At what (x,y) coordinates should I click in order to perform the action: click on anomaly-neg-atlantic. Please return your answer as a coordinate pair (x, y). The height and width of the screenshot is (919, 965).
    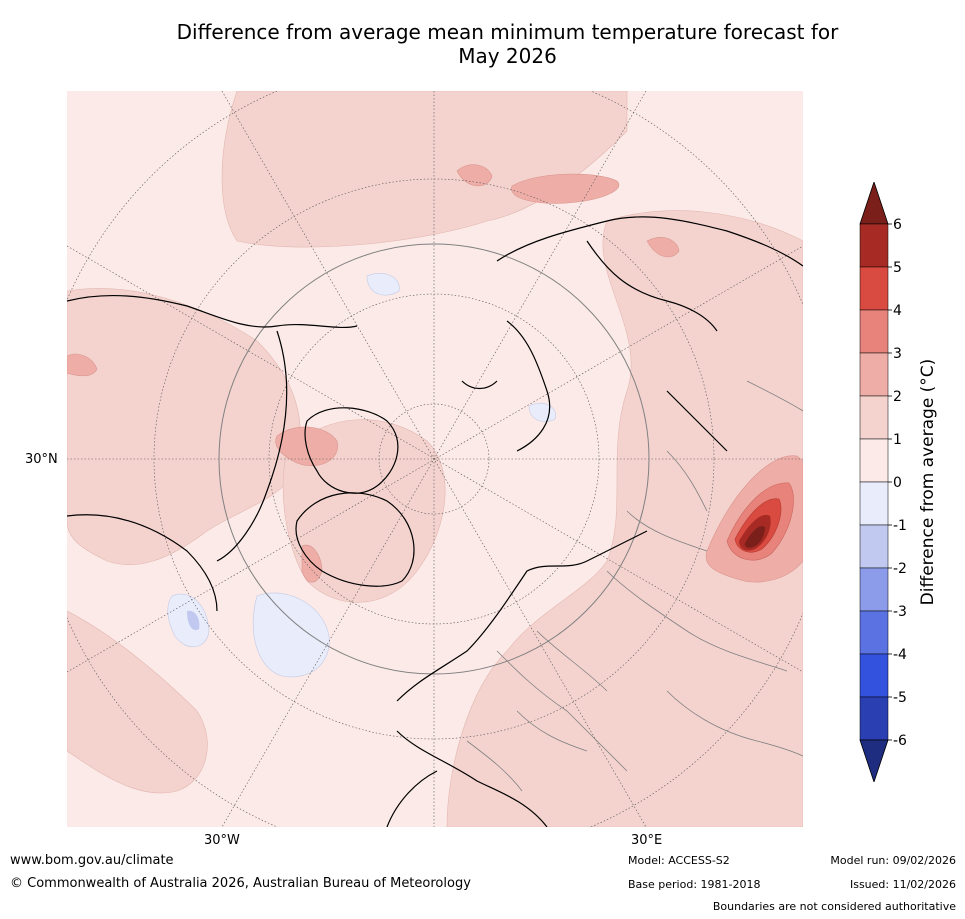
    Looking at the image, I should click on (291, 635).